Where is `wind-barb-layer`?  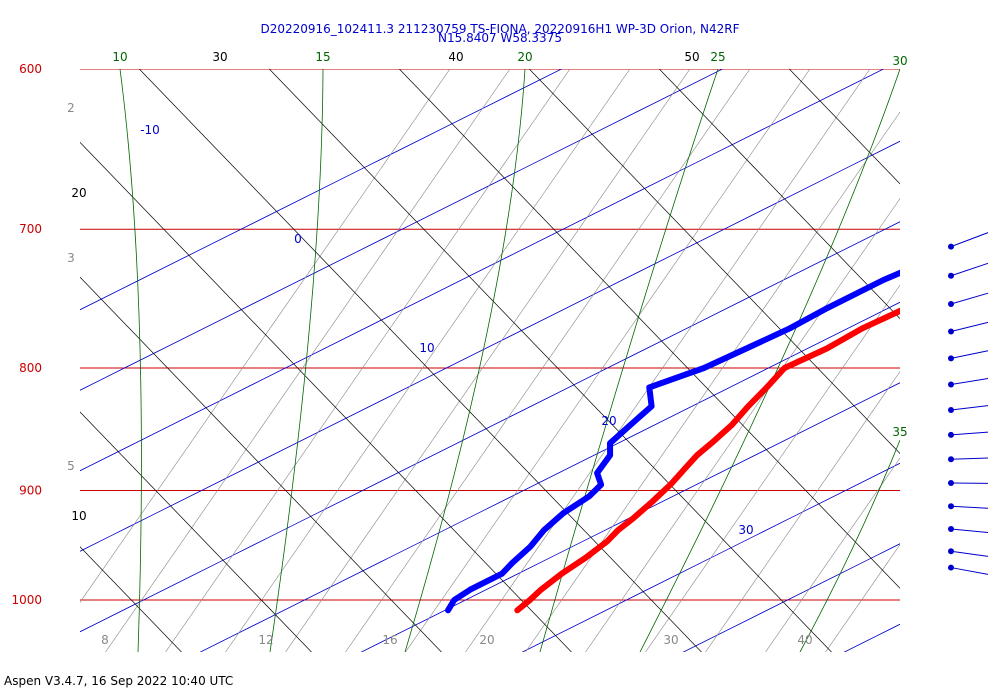 wind-barb-layer is located at coordinates (968, 403).